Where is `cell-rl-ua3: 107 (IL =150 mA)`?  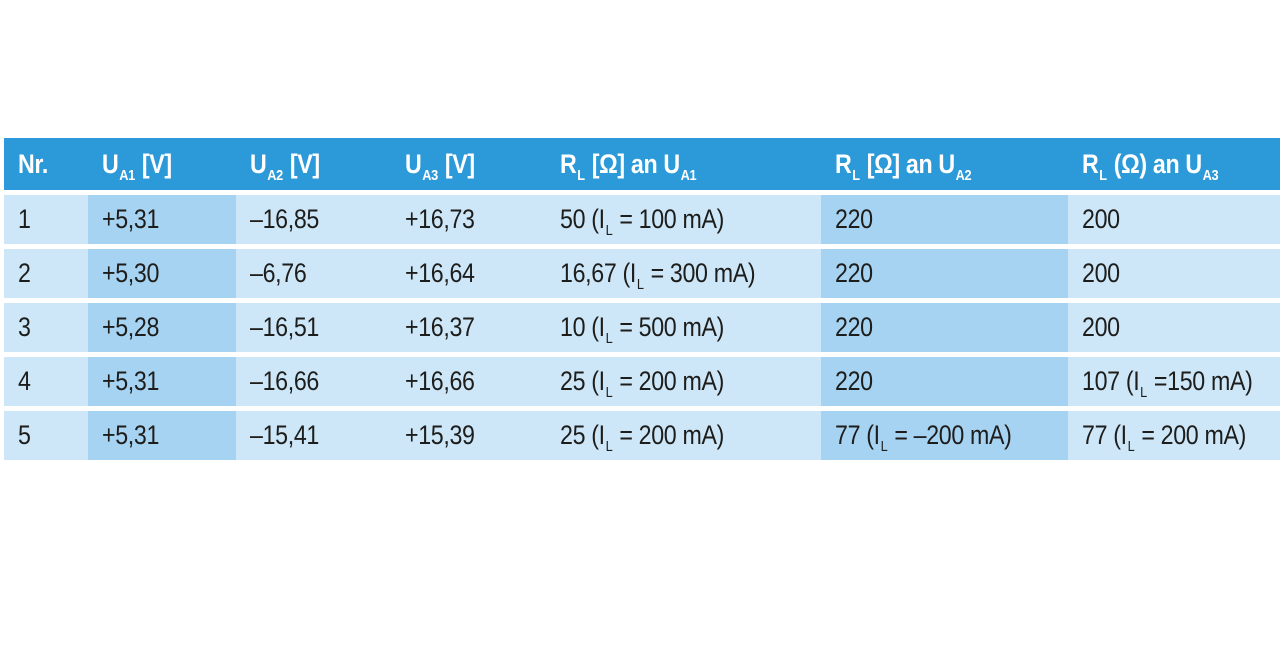
cell-rl-ua3: 107 (IL =150 mA) is located at coordinates (1174, 379).